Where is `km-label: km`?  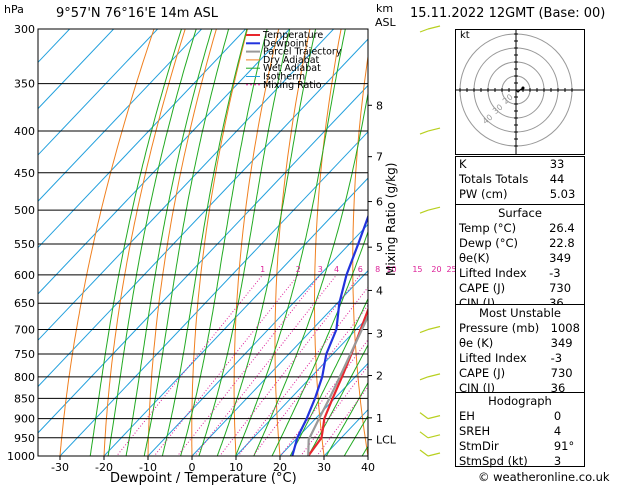
km-label: km is located at coordinates (385, 8).